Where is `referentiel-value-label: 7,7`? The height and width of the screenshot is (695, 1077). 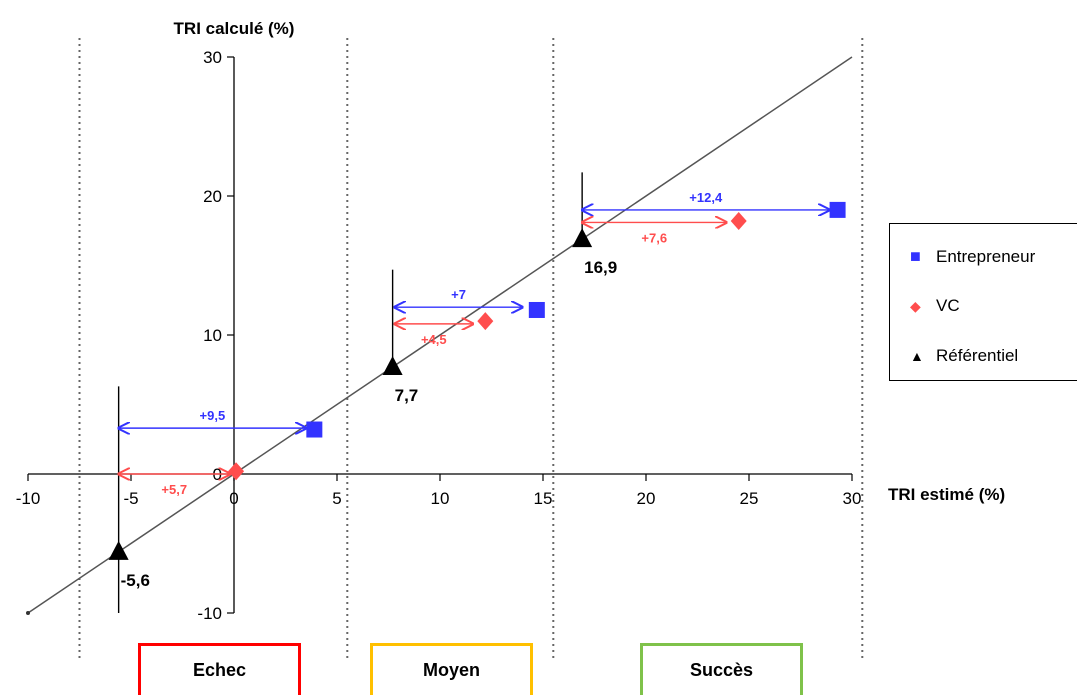
referentiel-value-label: 7,7 is located at coordinates (407, 395).